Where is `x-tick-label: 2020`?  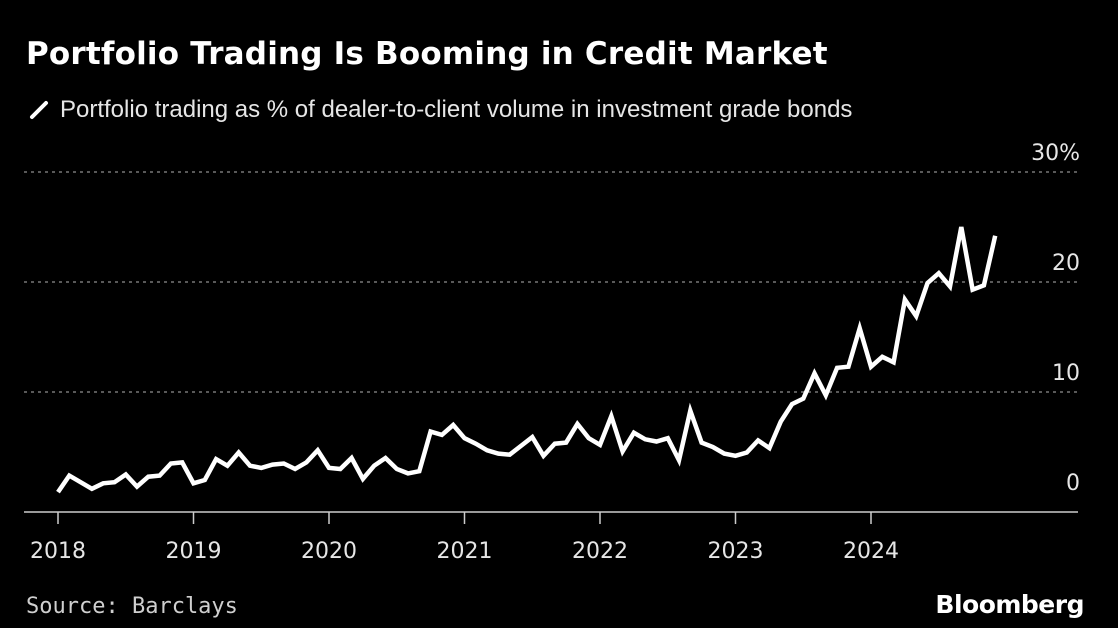
x-tick-label: 2020 is located at coordinates (329, 551).